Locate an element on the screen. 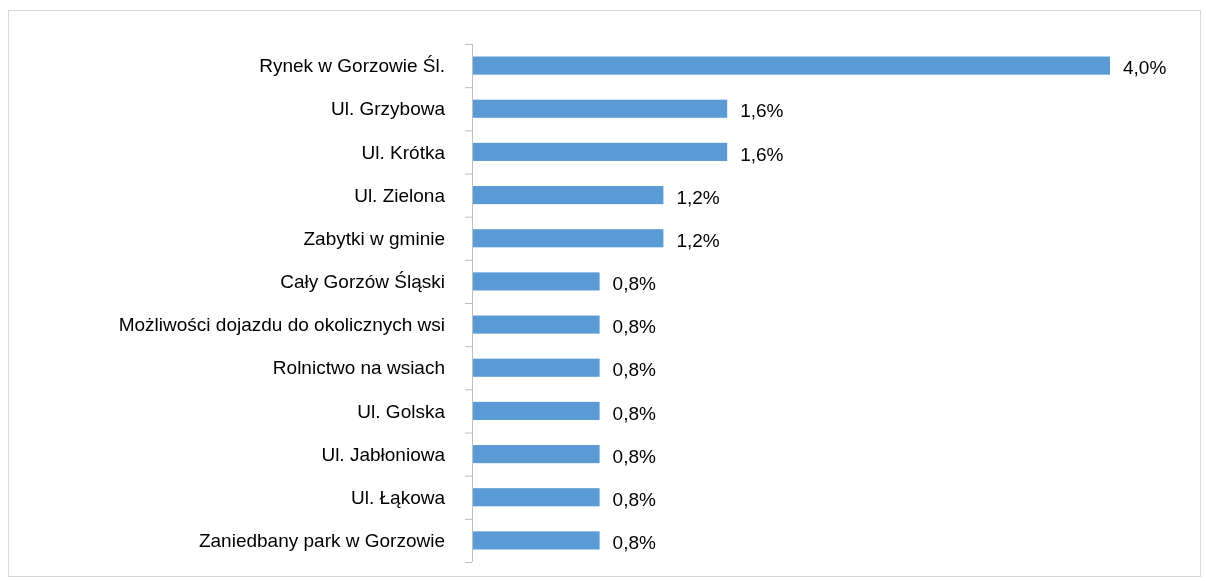 This screenshot has height=581, width=1206. y-tick-label: Ul. Zielona is located at coordinates (400, 195).